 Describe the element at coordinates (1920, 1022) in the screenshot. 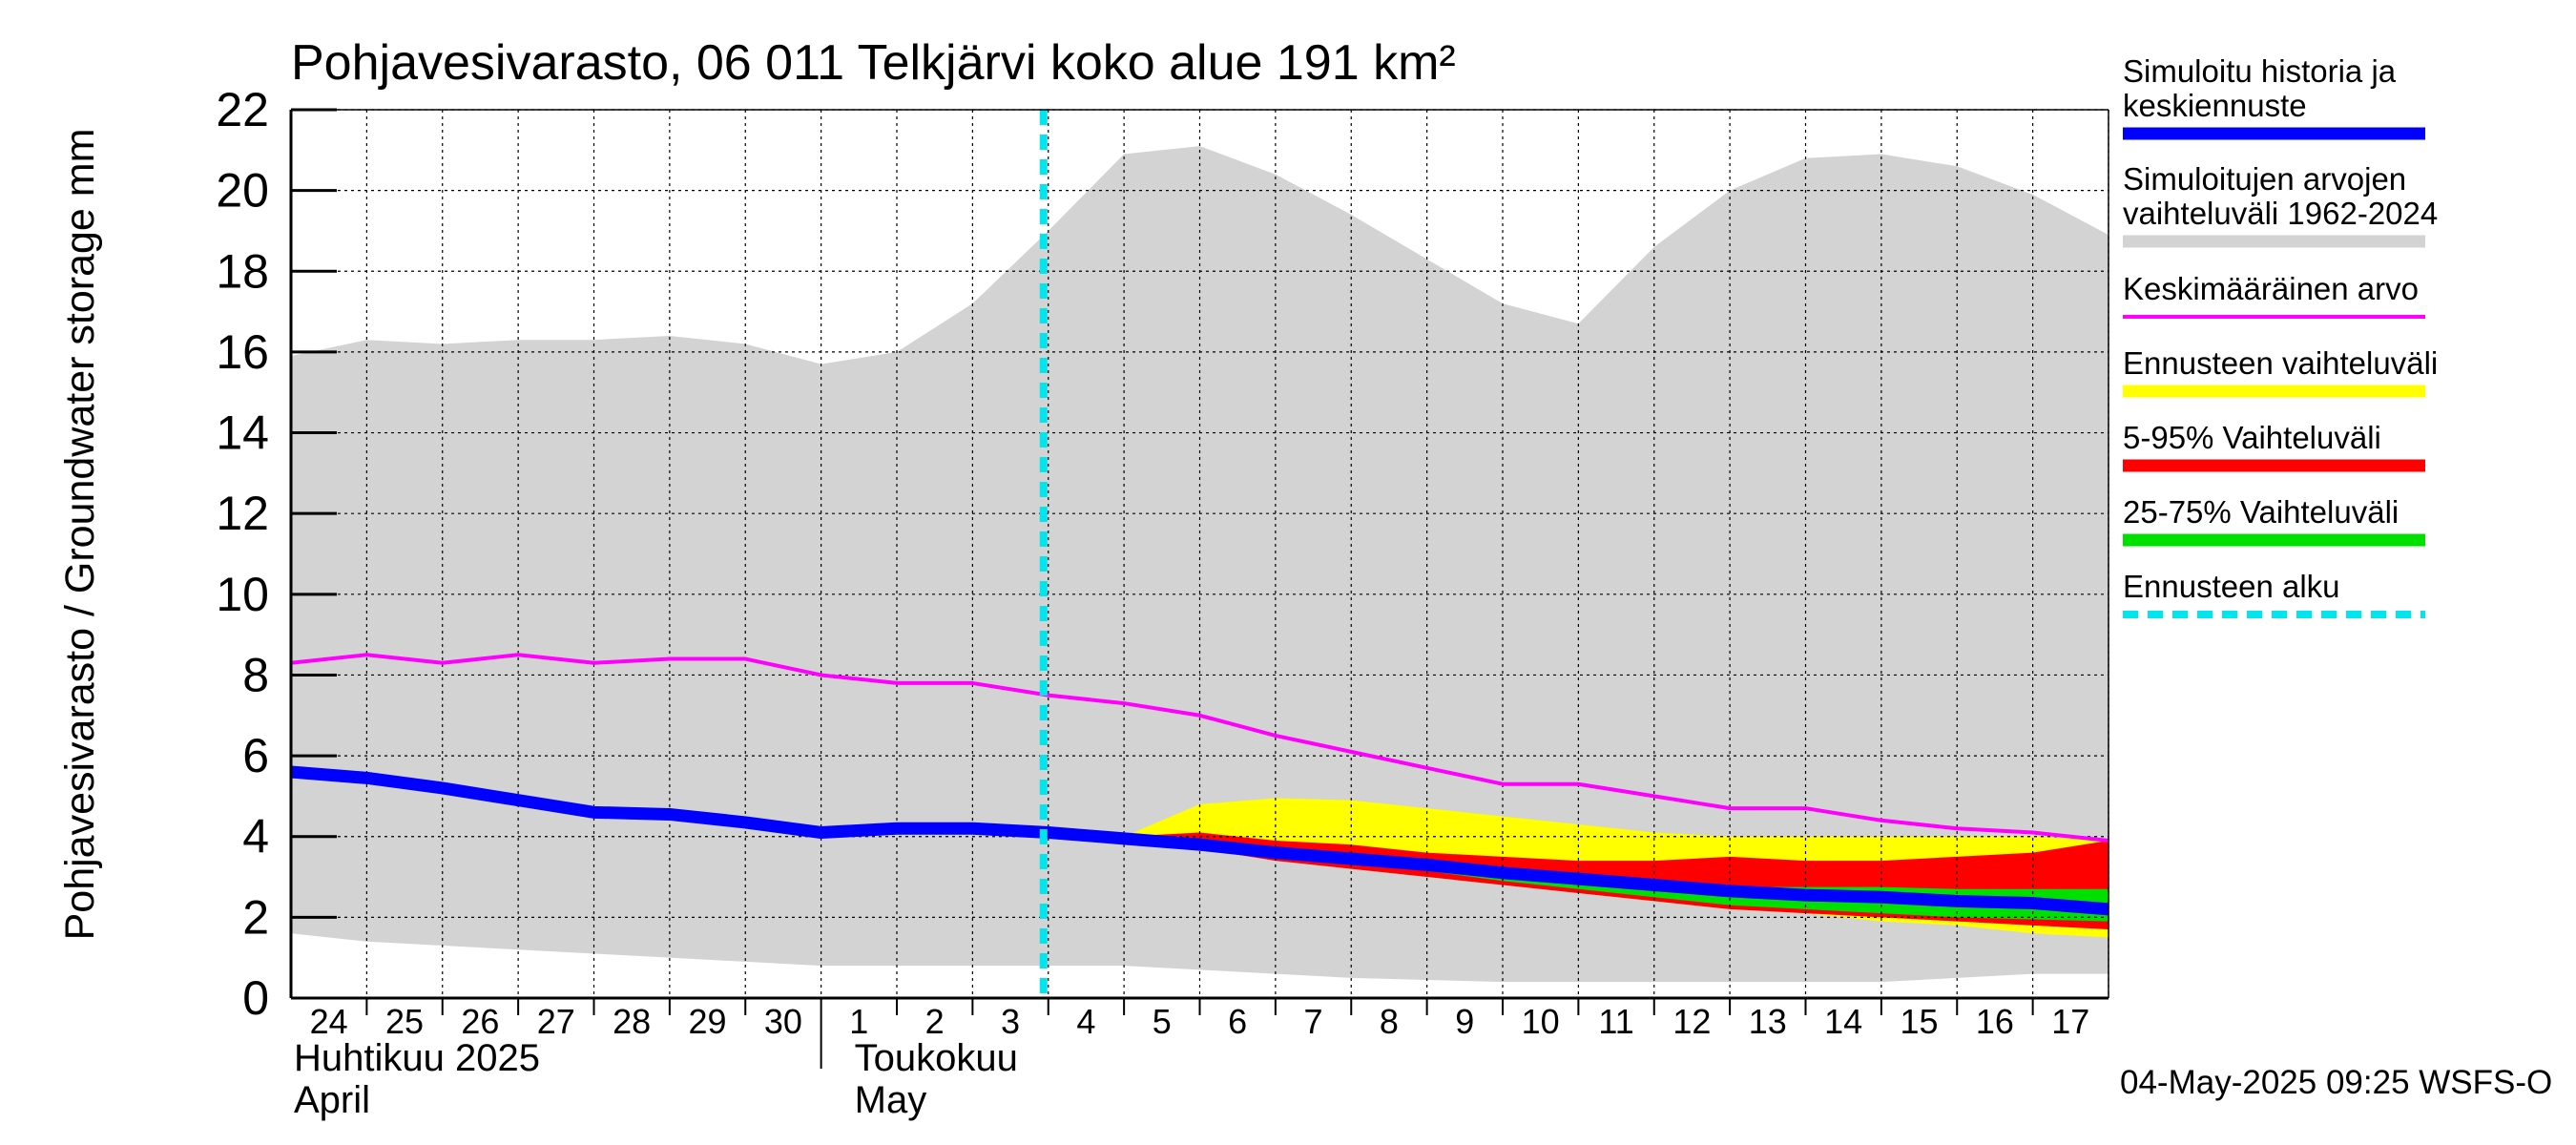

I see `x-tick-label: 15` at that location.